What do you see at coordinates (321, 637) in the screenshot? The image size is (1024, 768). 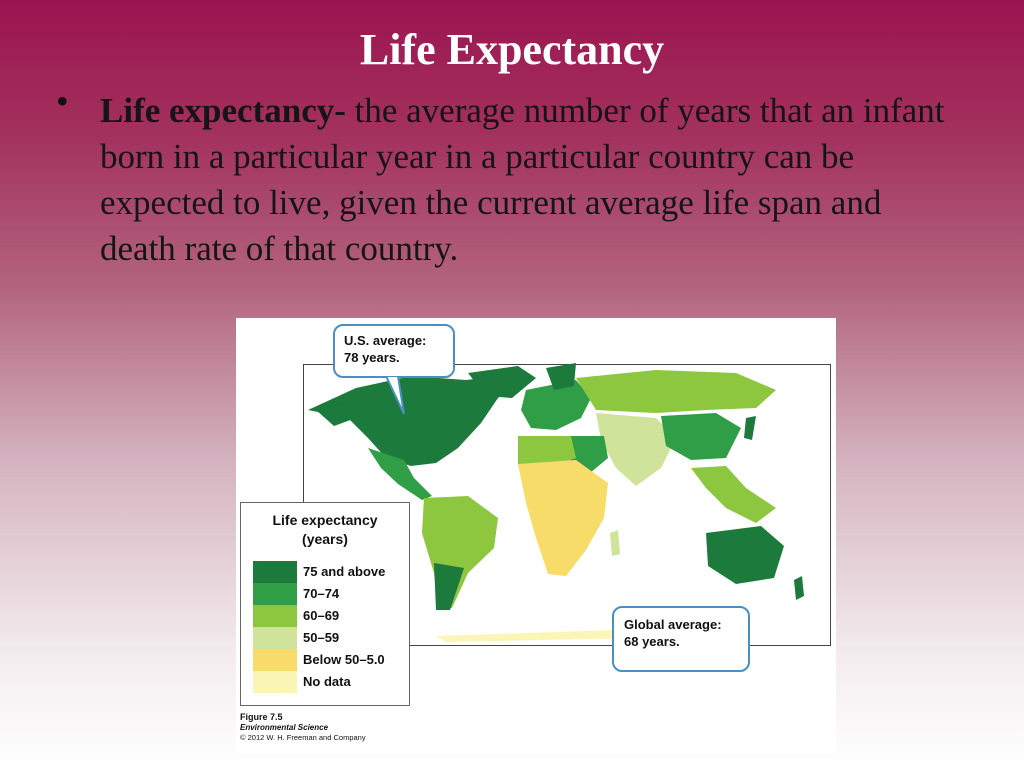 I see `legend-label: 50–59` at bounding box center [321, 637].